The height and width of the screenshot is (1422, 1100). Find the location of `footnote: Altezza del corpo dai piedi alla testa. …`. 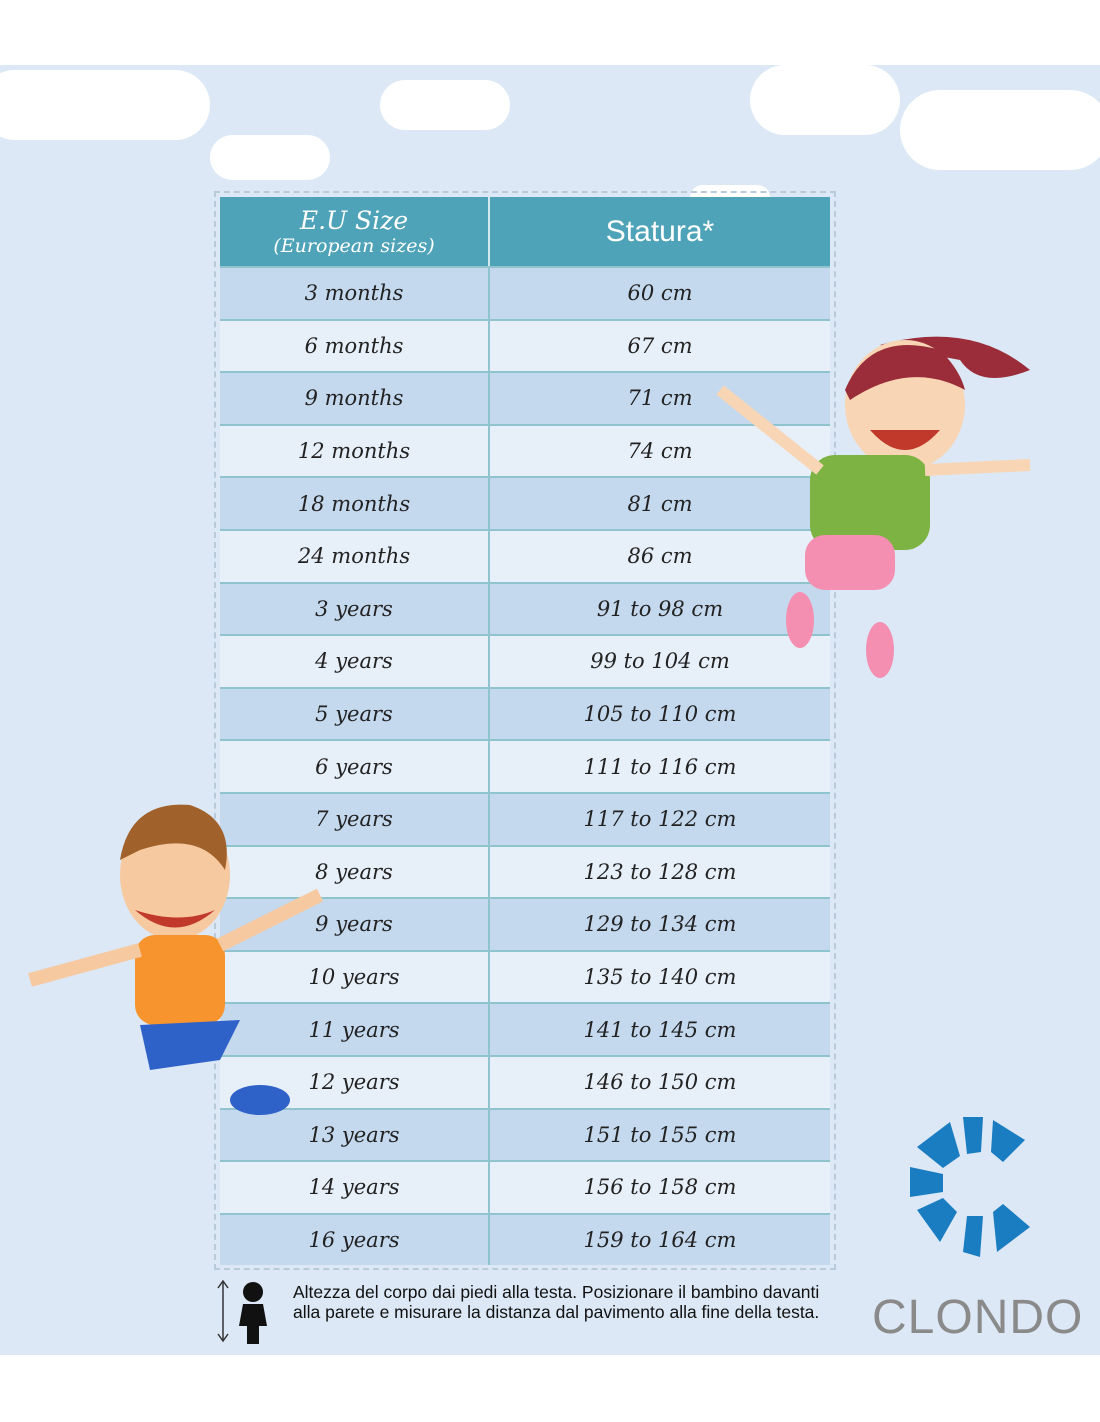

footnote: Altezza del corpo dai piedi alla testa. … is located at coordinates (556, 1302).